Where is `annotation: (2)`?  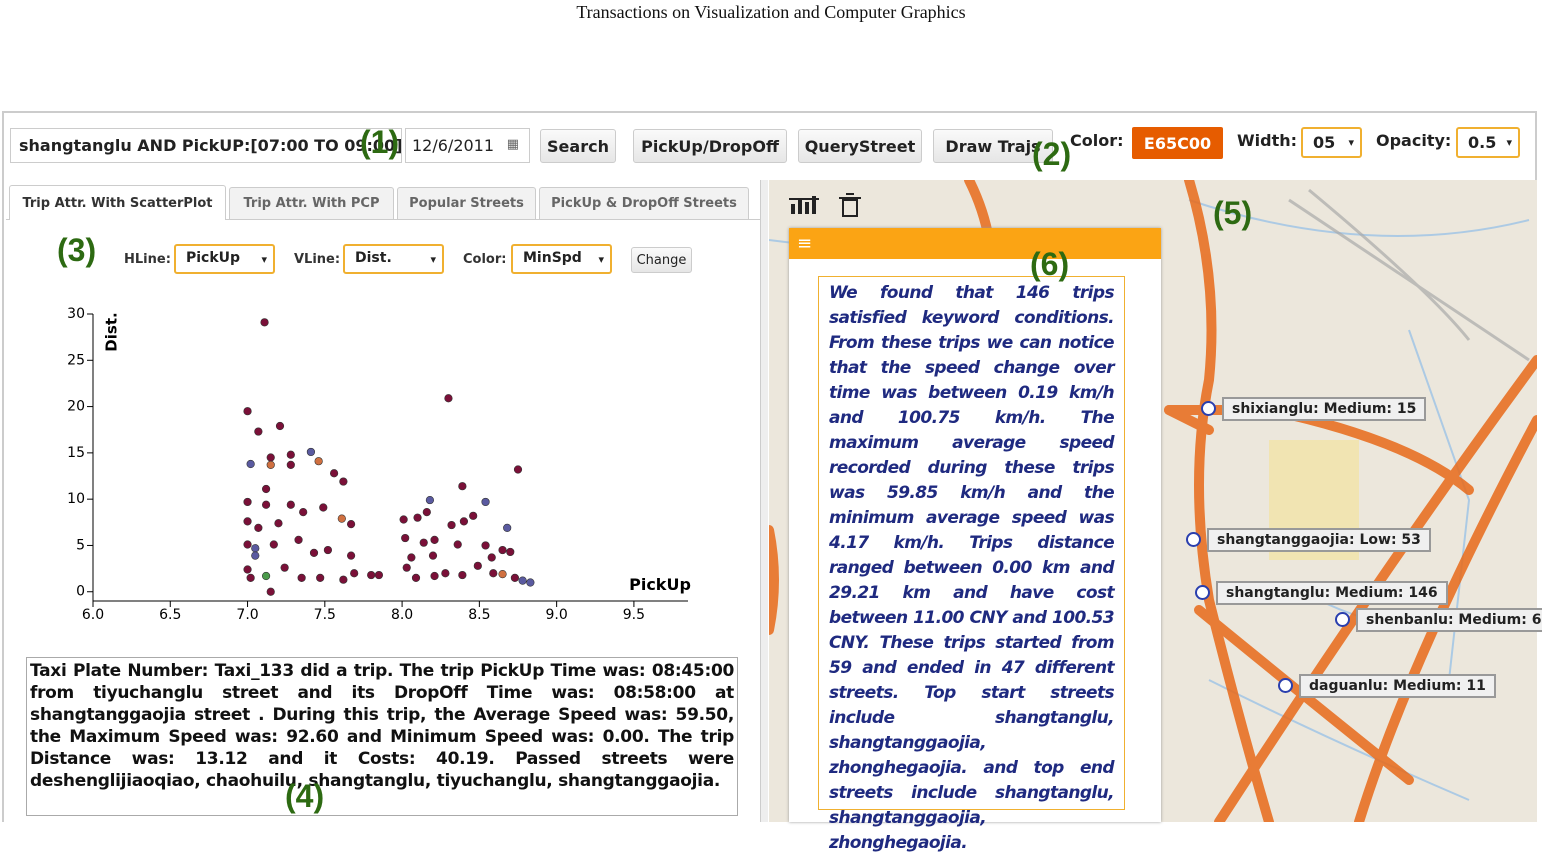 annotation: (2) is located at coordinates (1052, 154).